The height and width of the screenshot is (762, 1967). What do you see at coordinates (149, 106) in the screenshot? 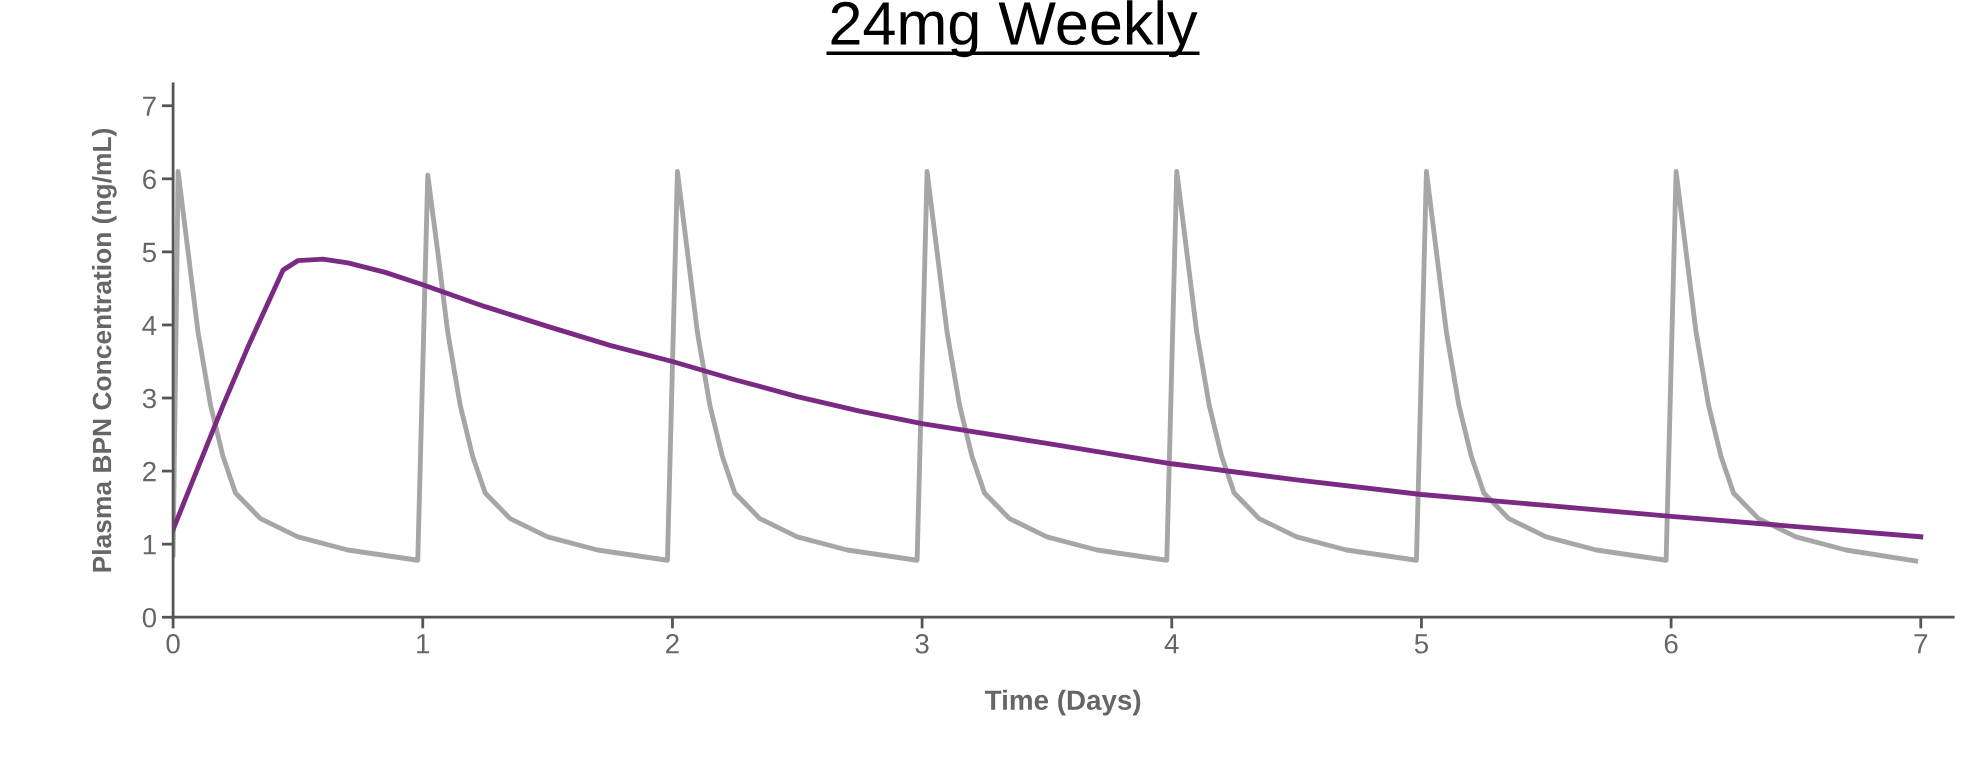
I see `y-tick-label: 7` at bounding box center [149, 106].